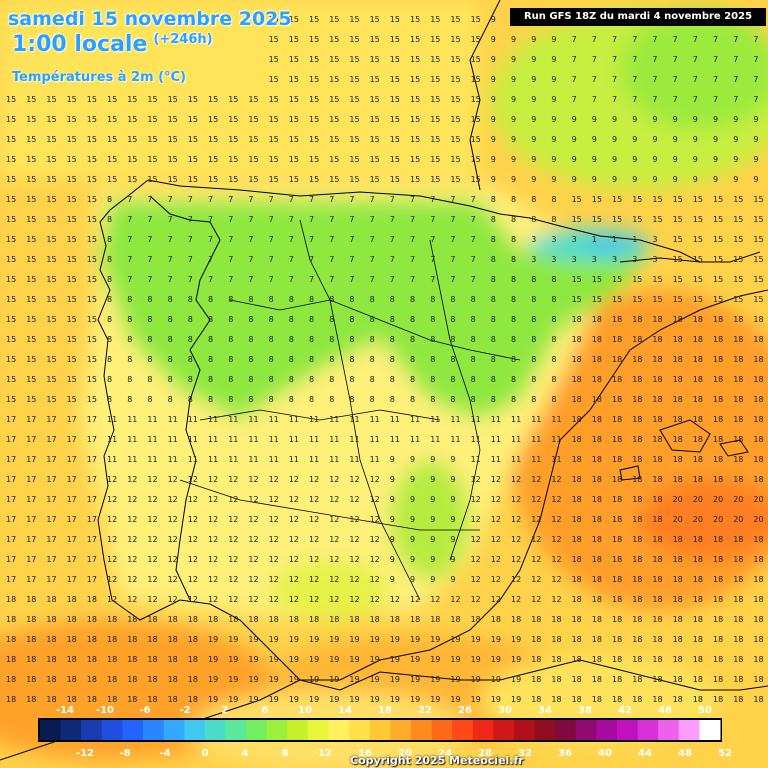 Image resolution: width=768 pixels, height=768 pixels. Describe the element at coordinates (545, 710) in the screenshot. I see `legend-top-tick: 34` at that location.